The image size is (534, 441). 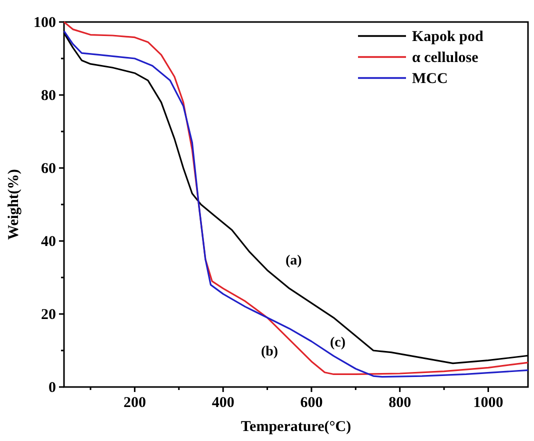 I want to click on y-tick-label: 20, so click(x=48, y=315).